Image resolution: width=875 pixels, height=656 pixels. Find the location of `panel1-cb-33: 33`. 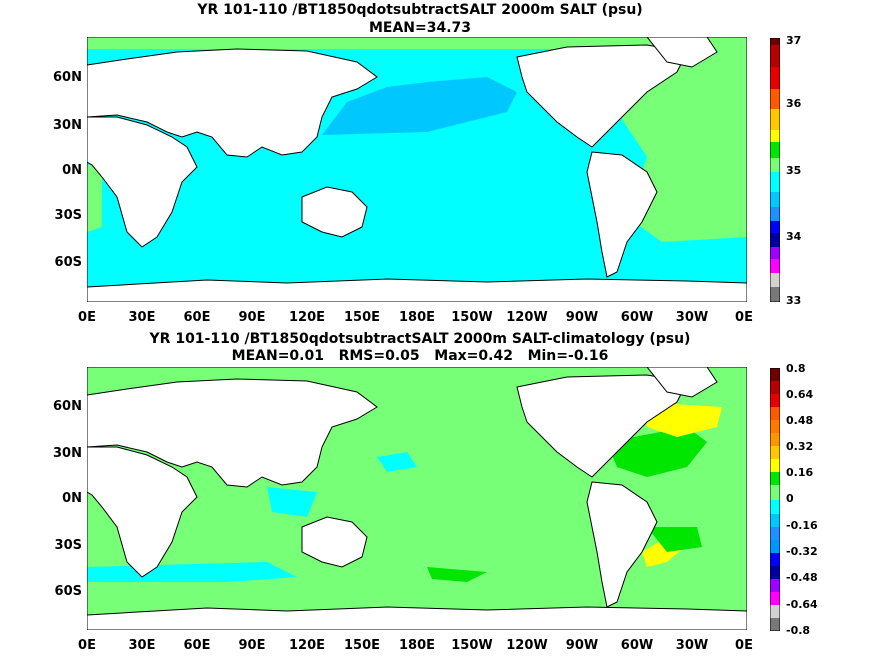

panel1-cb-33: 33 is located at coordinates (794, 300).